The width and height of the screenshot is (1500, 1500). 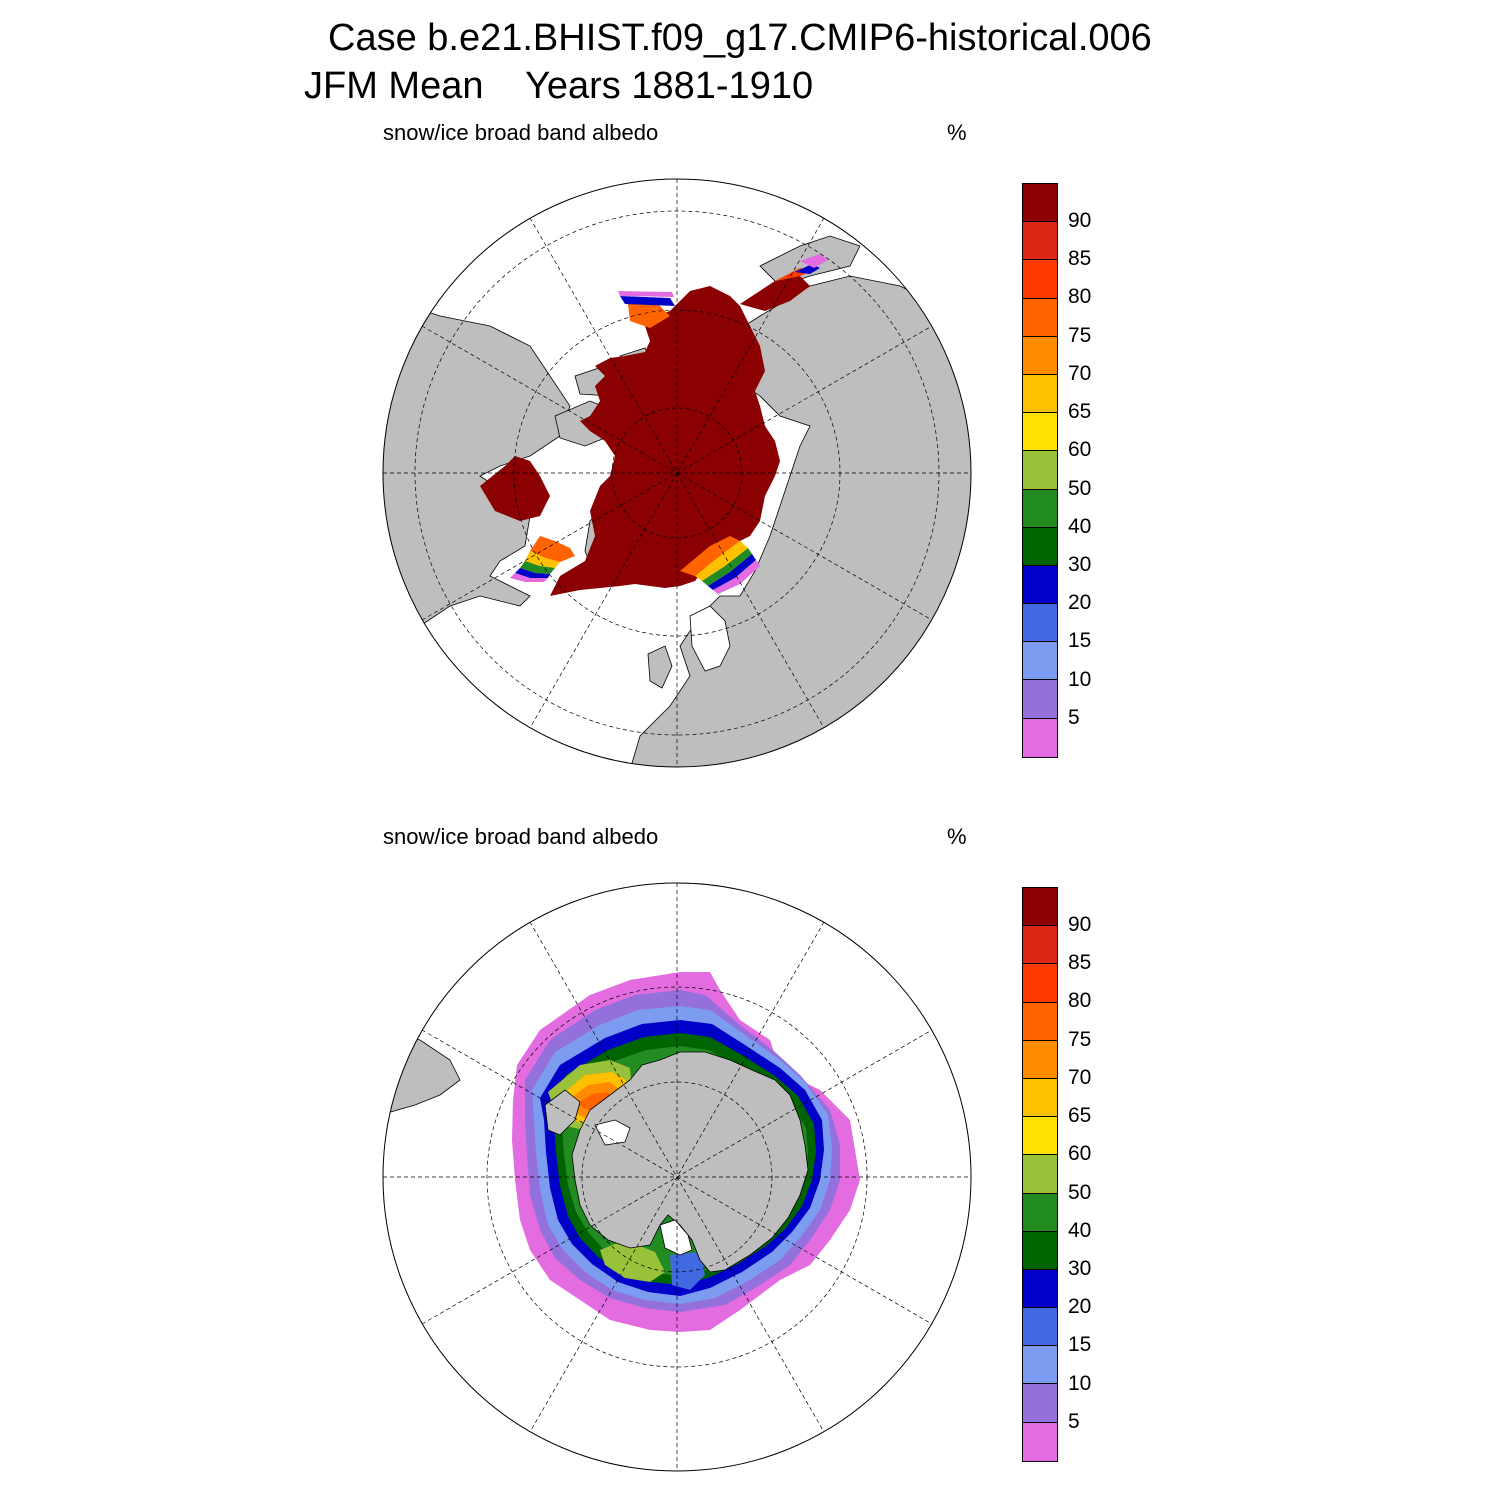 I want to click on north-colorbar-tick: 75, so click(x=1080, y=335).